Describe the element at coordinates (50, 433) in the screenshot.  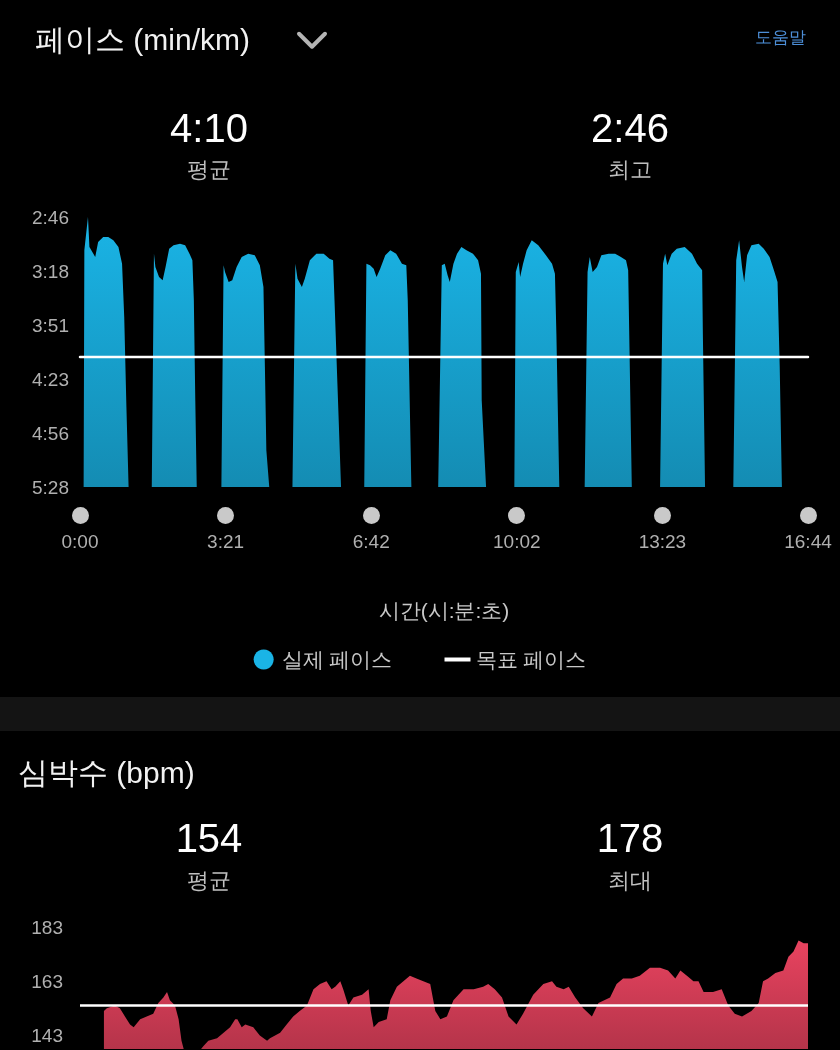
I see `y-tick-label: 4:56` at that location.